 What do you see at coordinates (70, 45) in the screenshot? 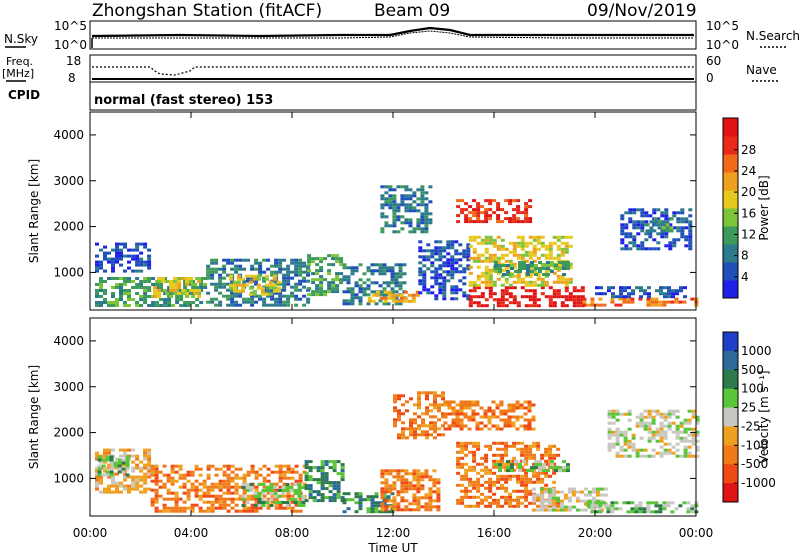
I see `nsky-tick-bottom: 10^0` at bounding box center [70, 45].